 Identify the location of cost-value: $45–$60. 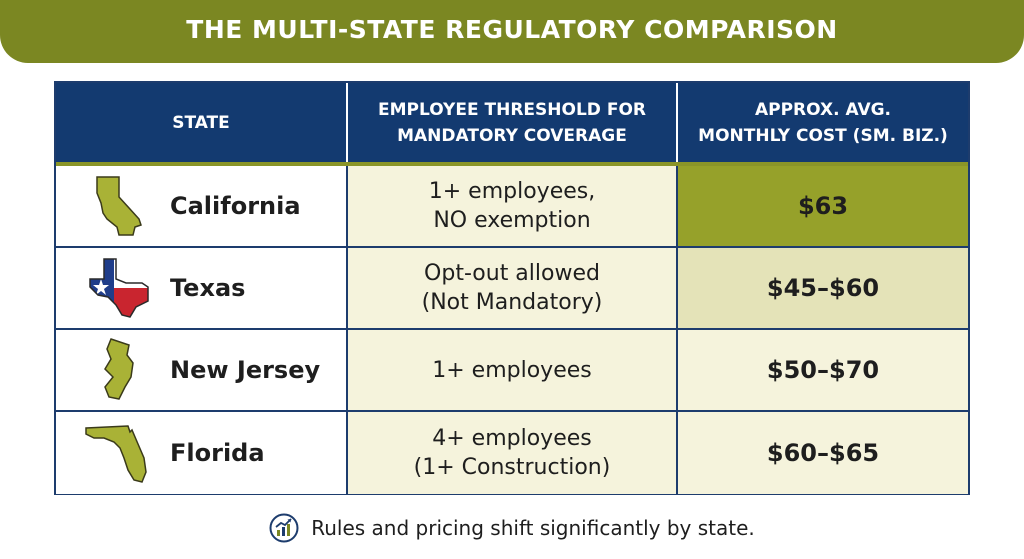
(823, 288).